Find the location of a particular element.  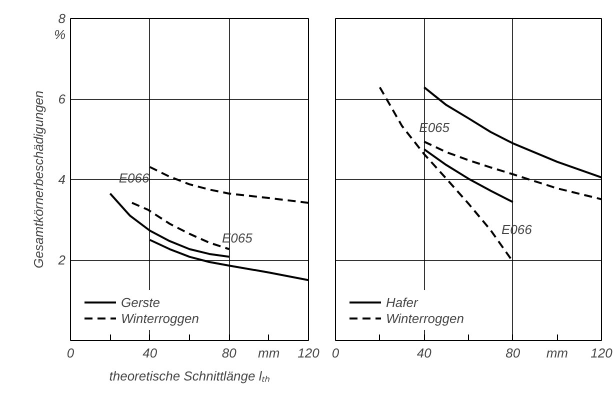

legend-label: Gerste is located at coordinates (140, 302).